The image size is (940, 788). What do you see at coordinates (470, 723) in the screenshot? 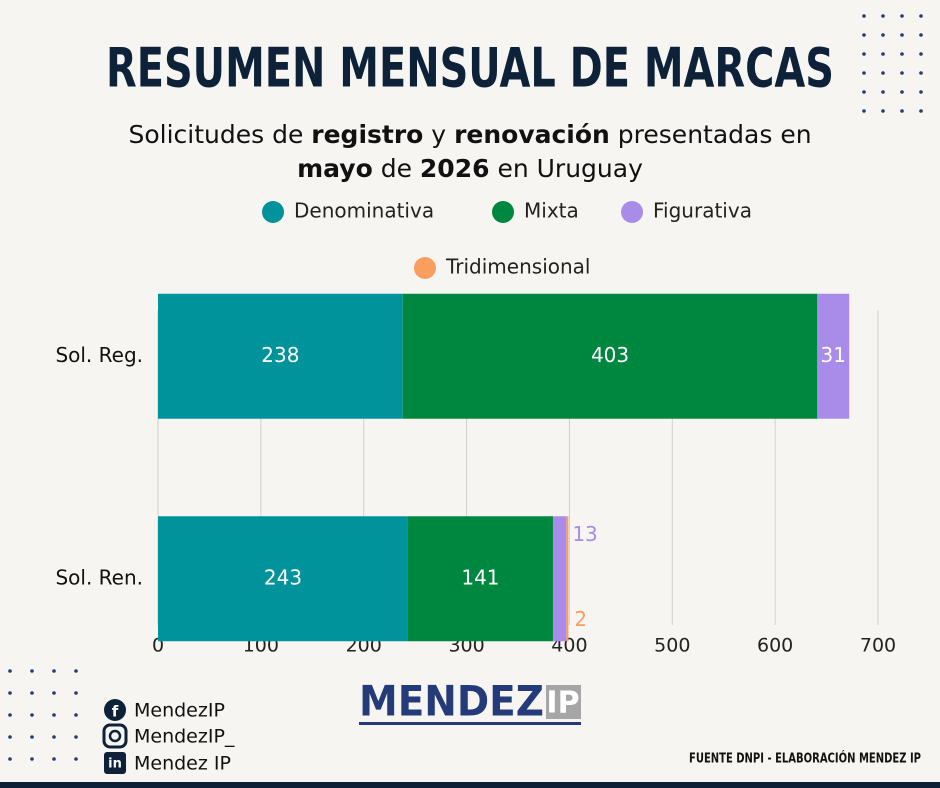
I see `logo-underline` at bounding box center [470, 723].